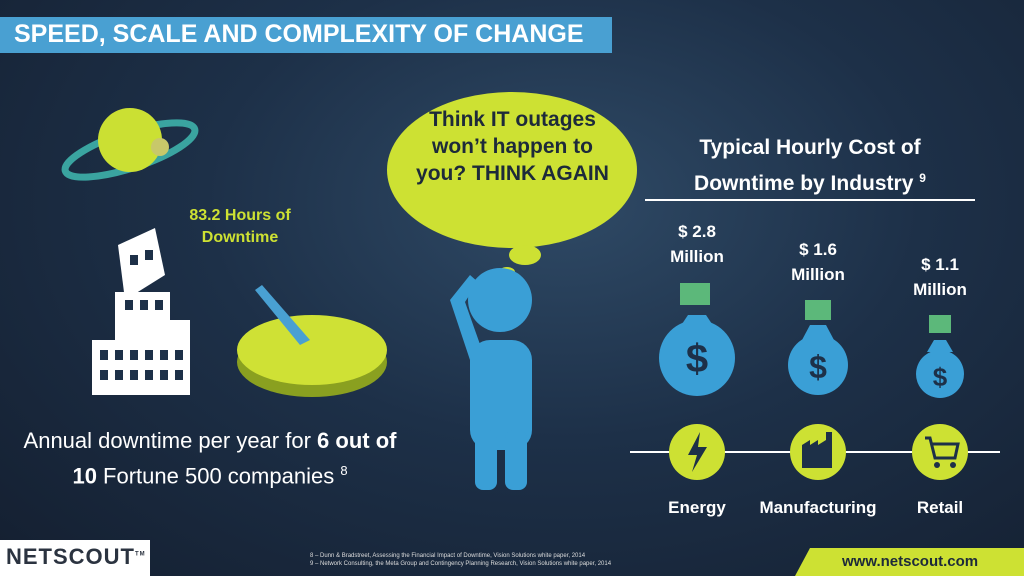  Describe the element at coordinates (817, 450) in the screenshot. I see `factory` at that location.